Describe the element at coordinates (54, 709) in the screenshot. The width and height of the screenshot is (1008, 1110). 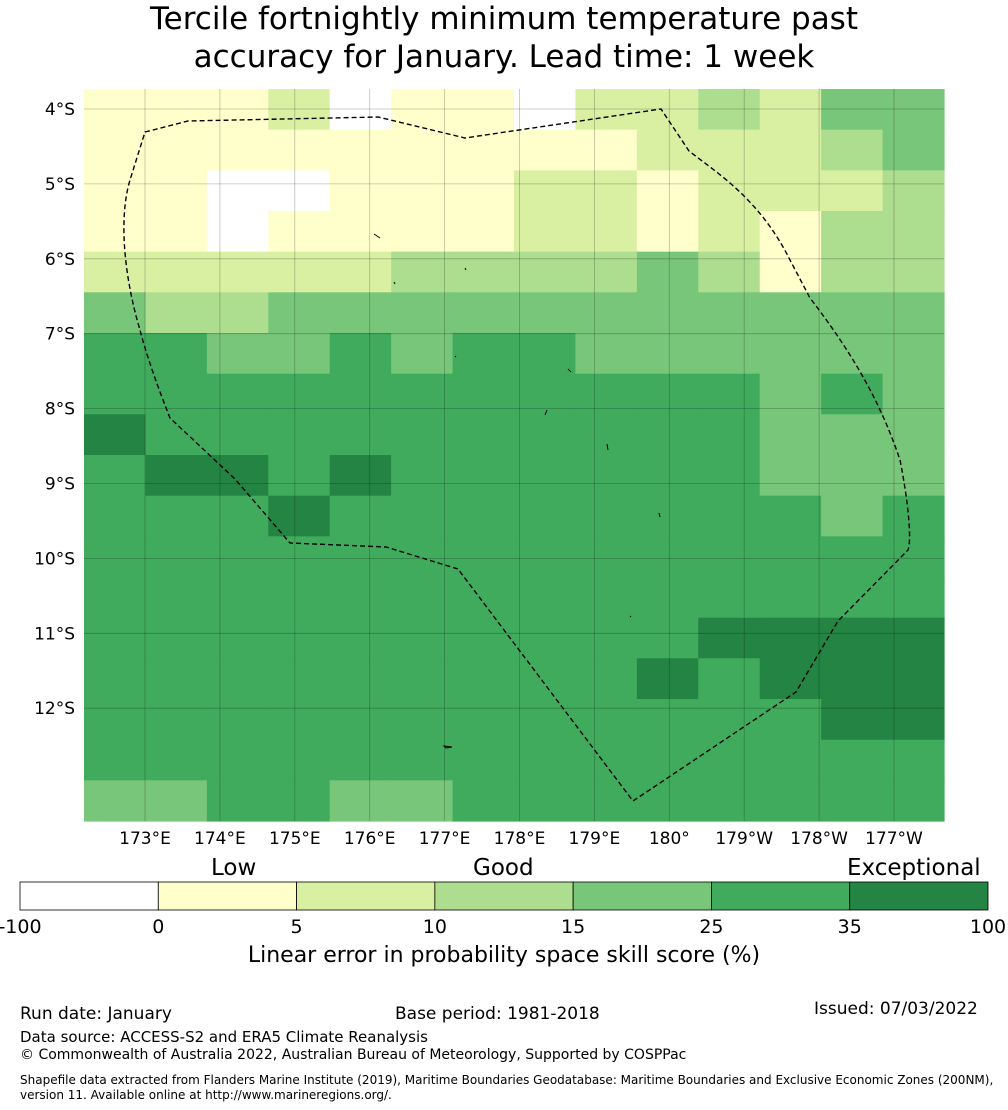
I see `latitude-label: 12°S` at that location.